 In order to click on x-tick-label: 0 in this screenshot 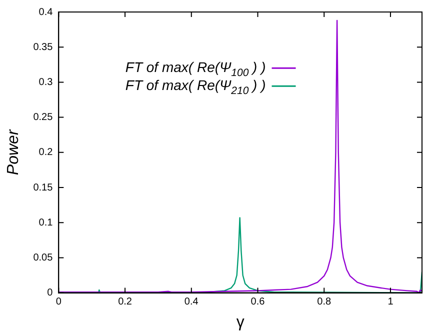, I will do `click(59, 302)`.